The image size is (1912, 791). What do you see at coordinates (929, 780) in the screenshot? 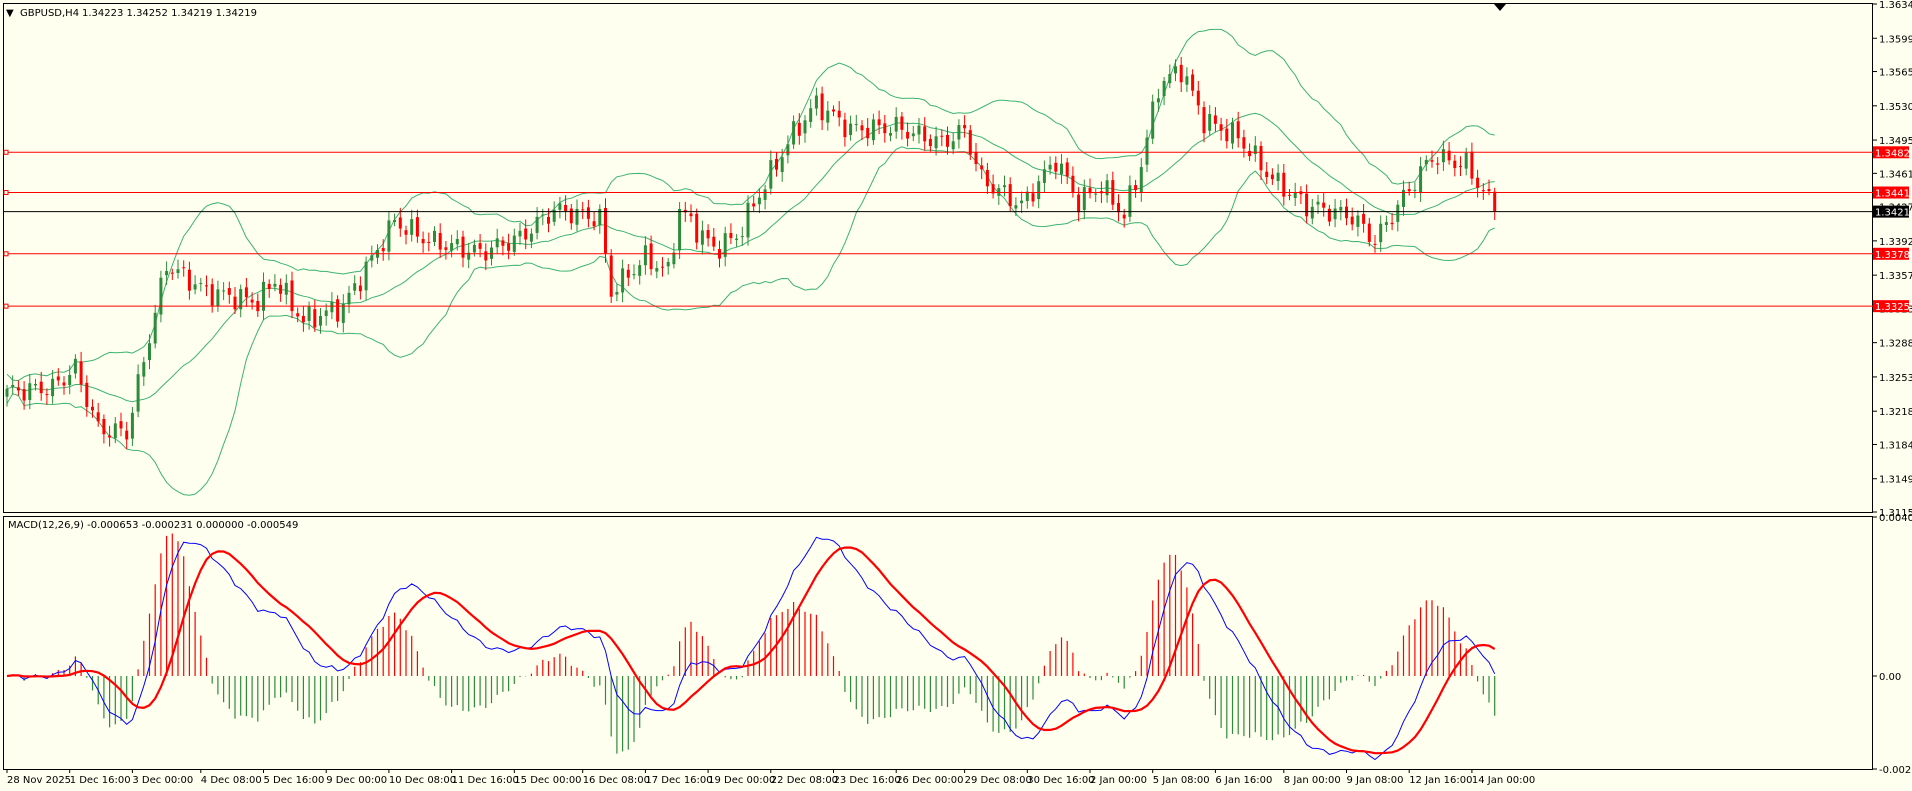
I see `time-tick-label: 26 Dec 00:00` at bounding box center [929, 780].